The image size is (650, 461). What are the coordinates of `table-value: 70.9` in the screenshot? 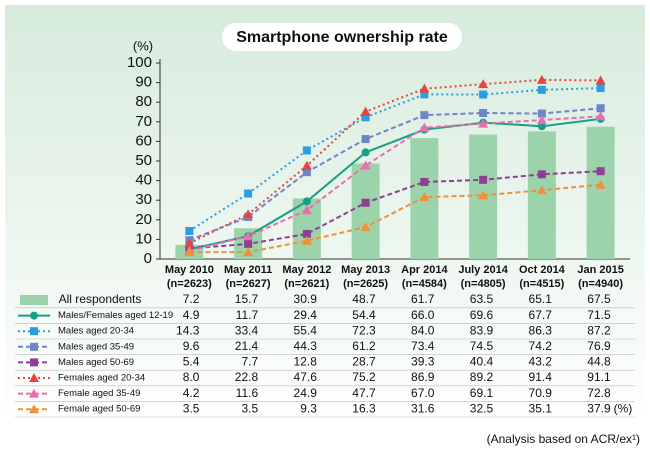 It's located at (541, 393).